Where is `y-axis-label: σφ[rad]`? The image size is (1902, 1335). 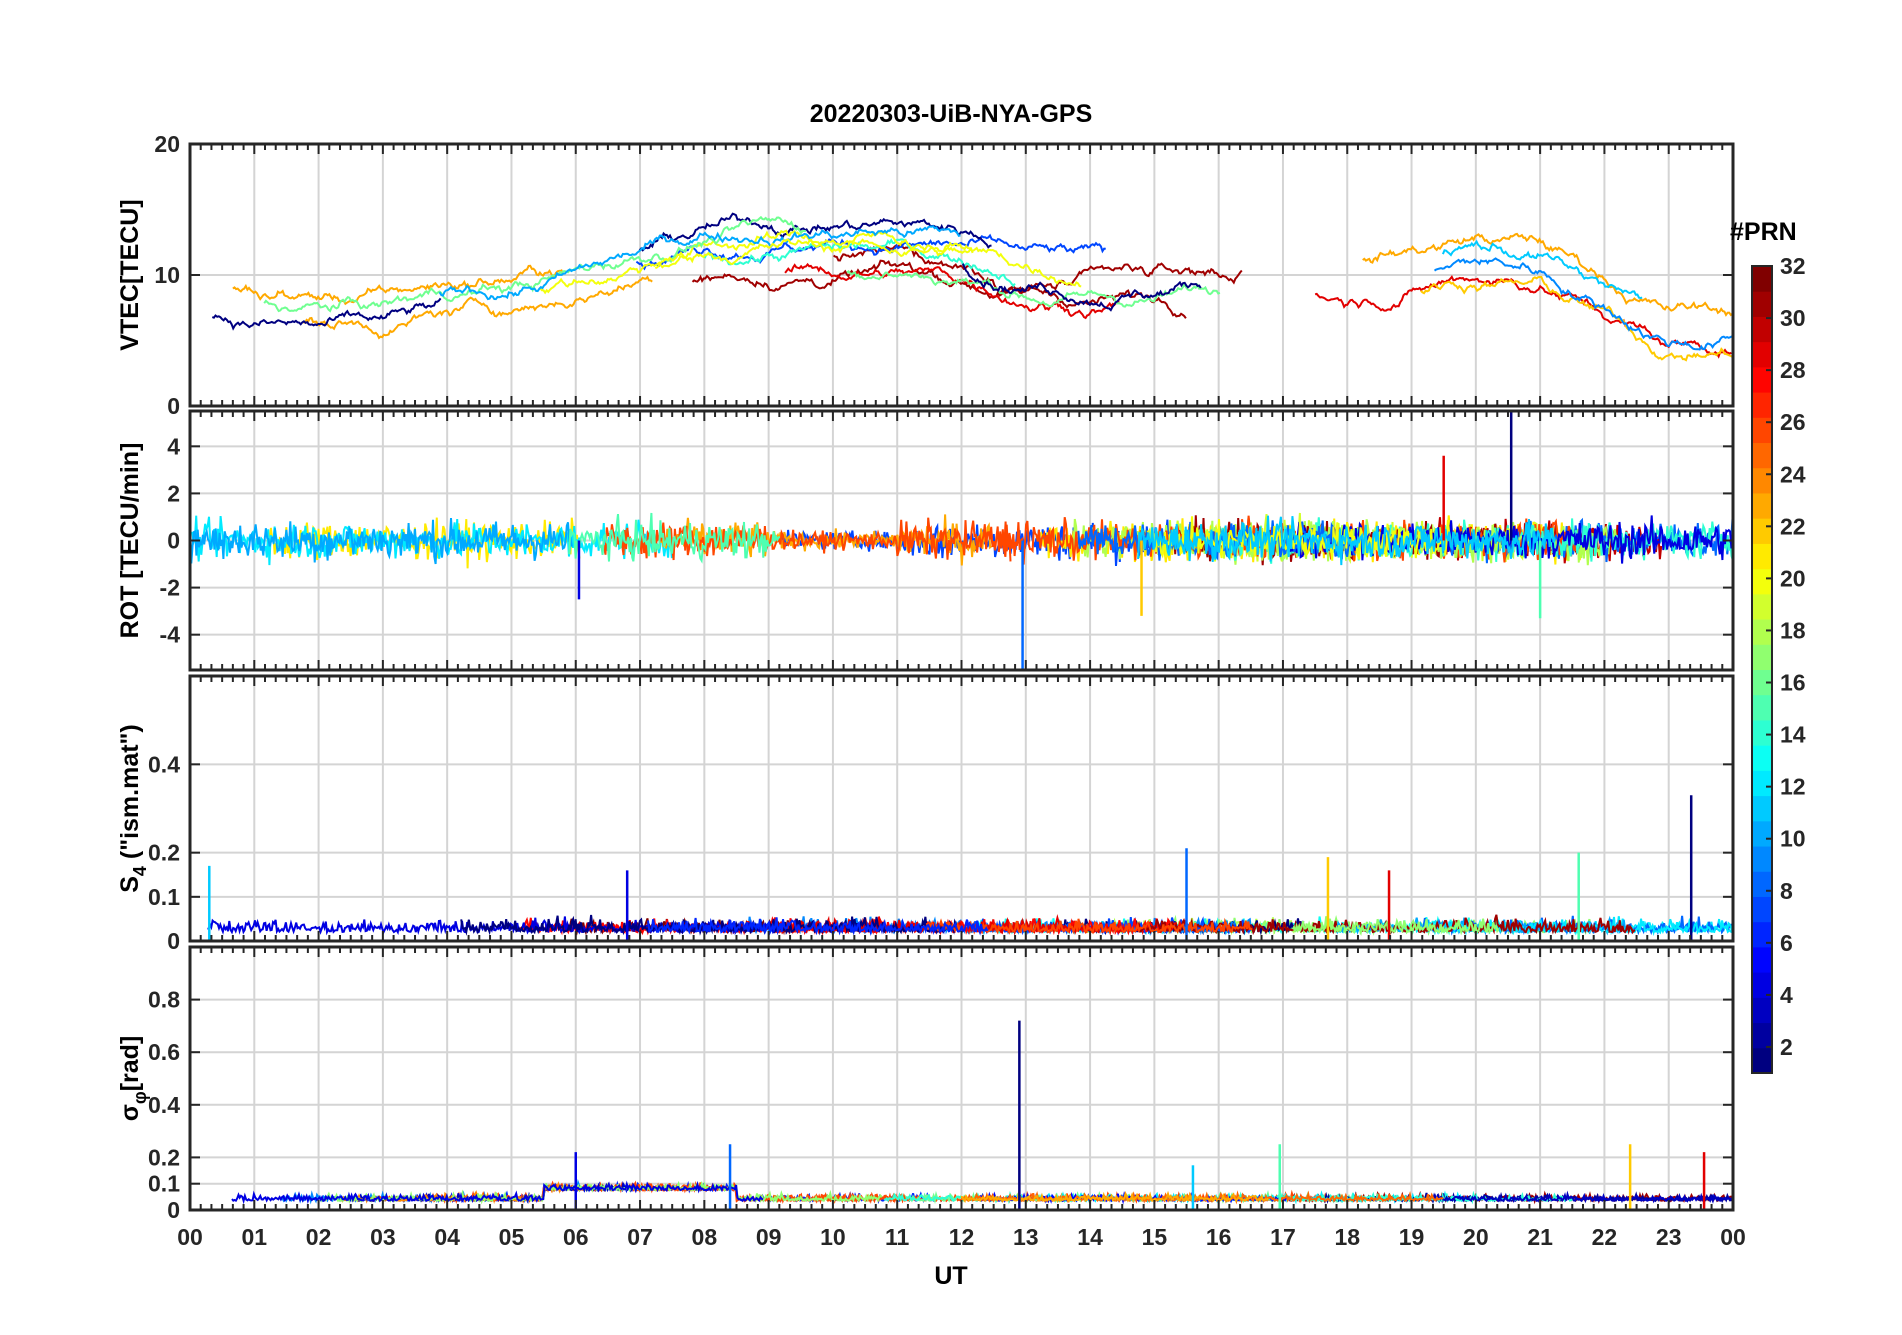
y-axis-label: σφ[rad] is located at coordinates (133, 1079).